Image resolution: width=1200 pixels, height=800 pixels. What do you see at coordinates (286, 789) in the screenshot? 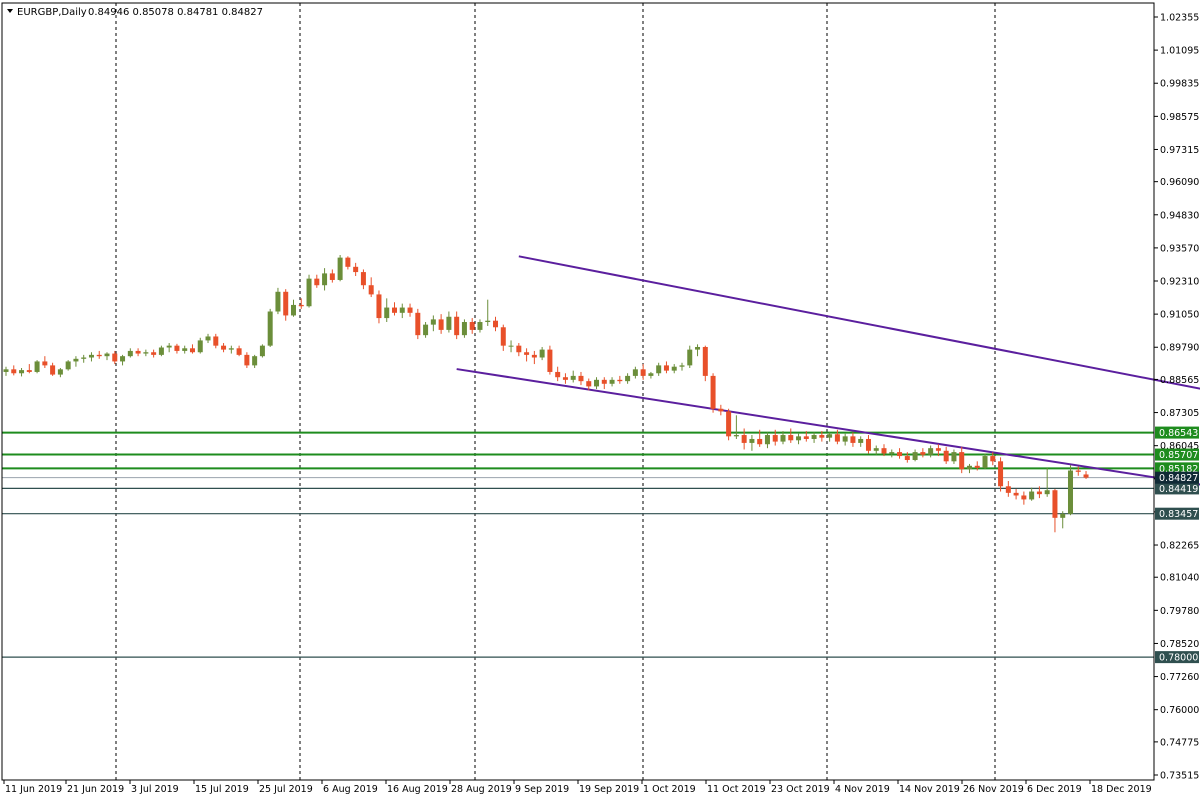
I see `x-tick-label: 25 Jul 2019` at bounding box center [286, 789].